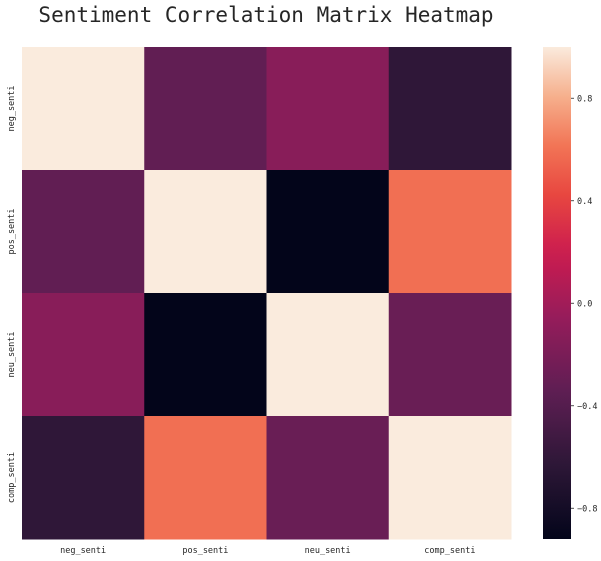 The image size is (601, 561). Describe the element at coordinates (12, 231) in the screenshot. I see `y-tick-label: pos_senti` at that location.